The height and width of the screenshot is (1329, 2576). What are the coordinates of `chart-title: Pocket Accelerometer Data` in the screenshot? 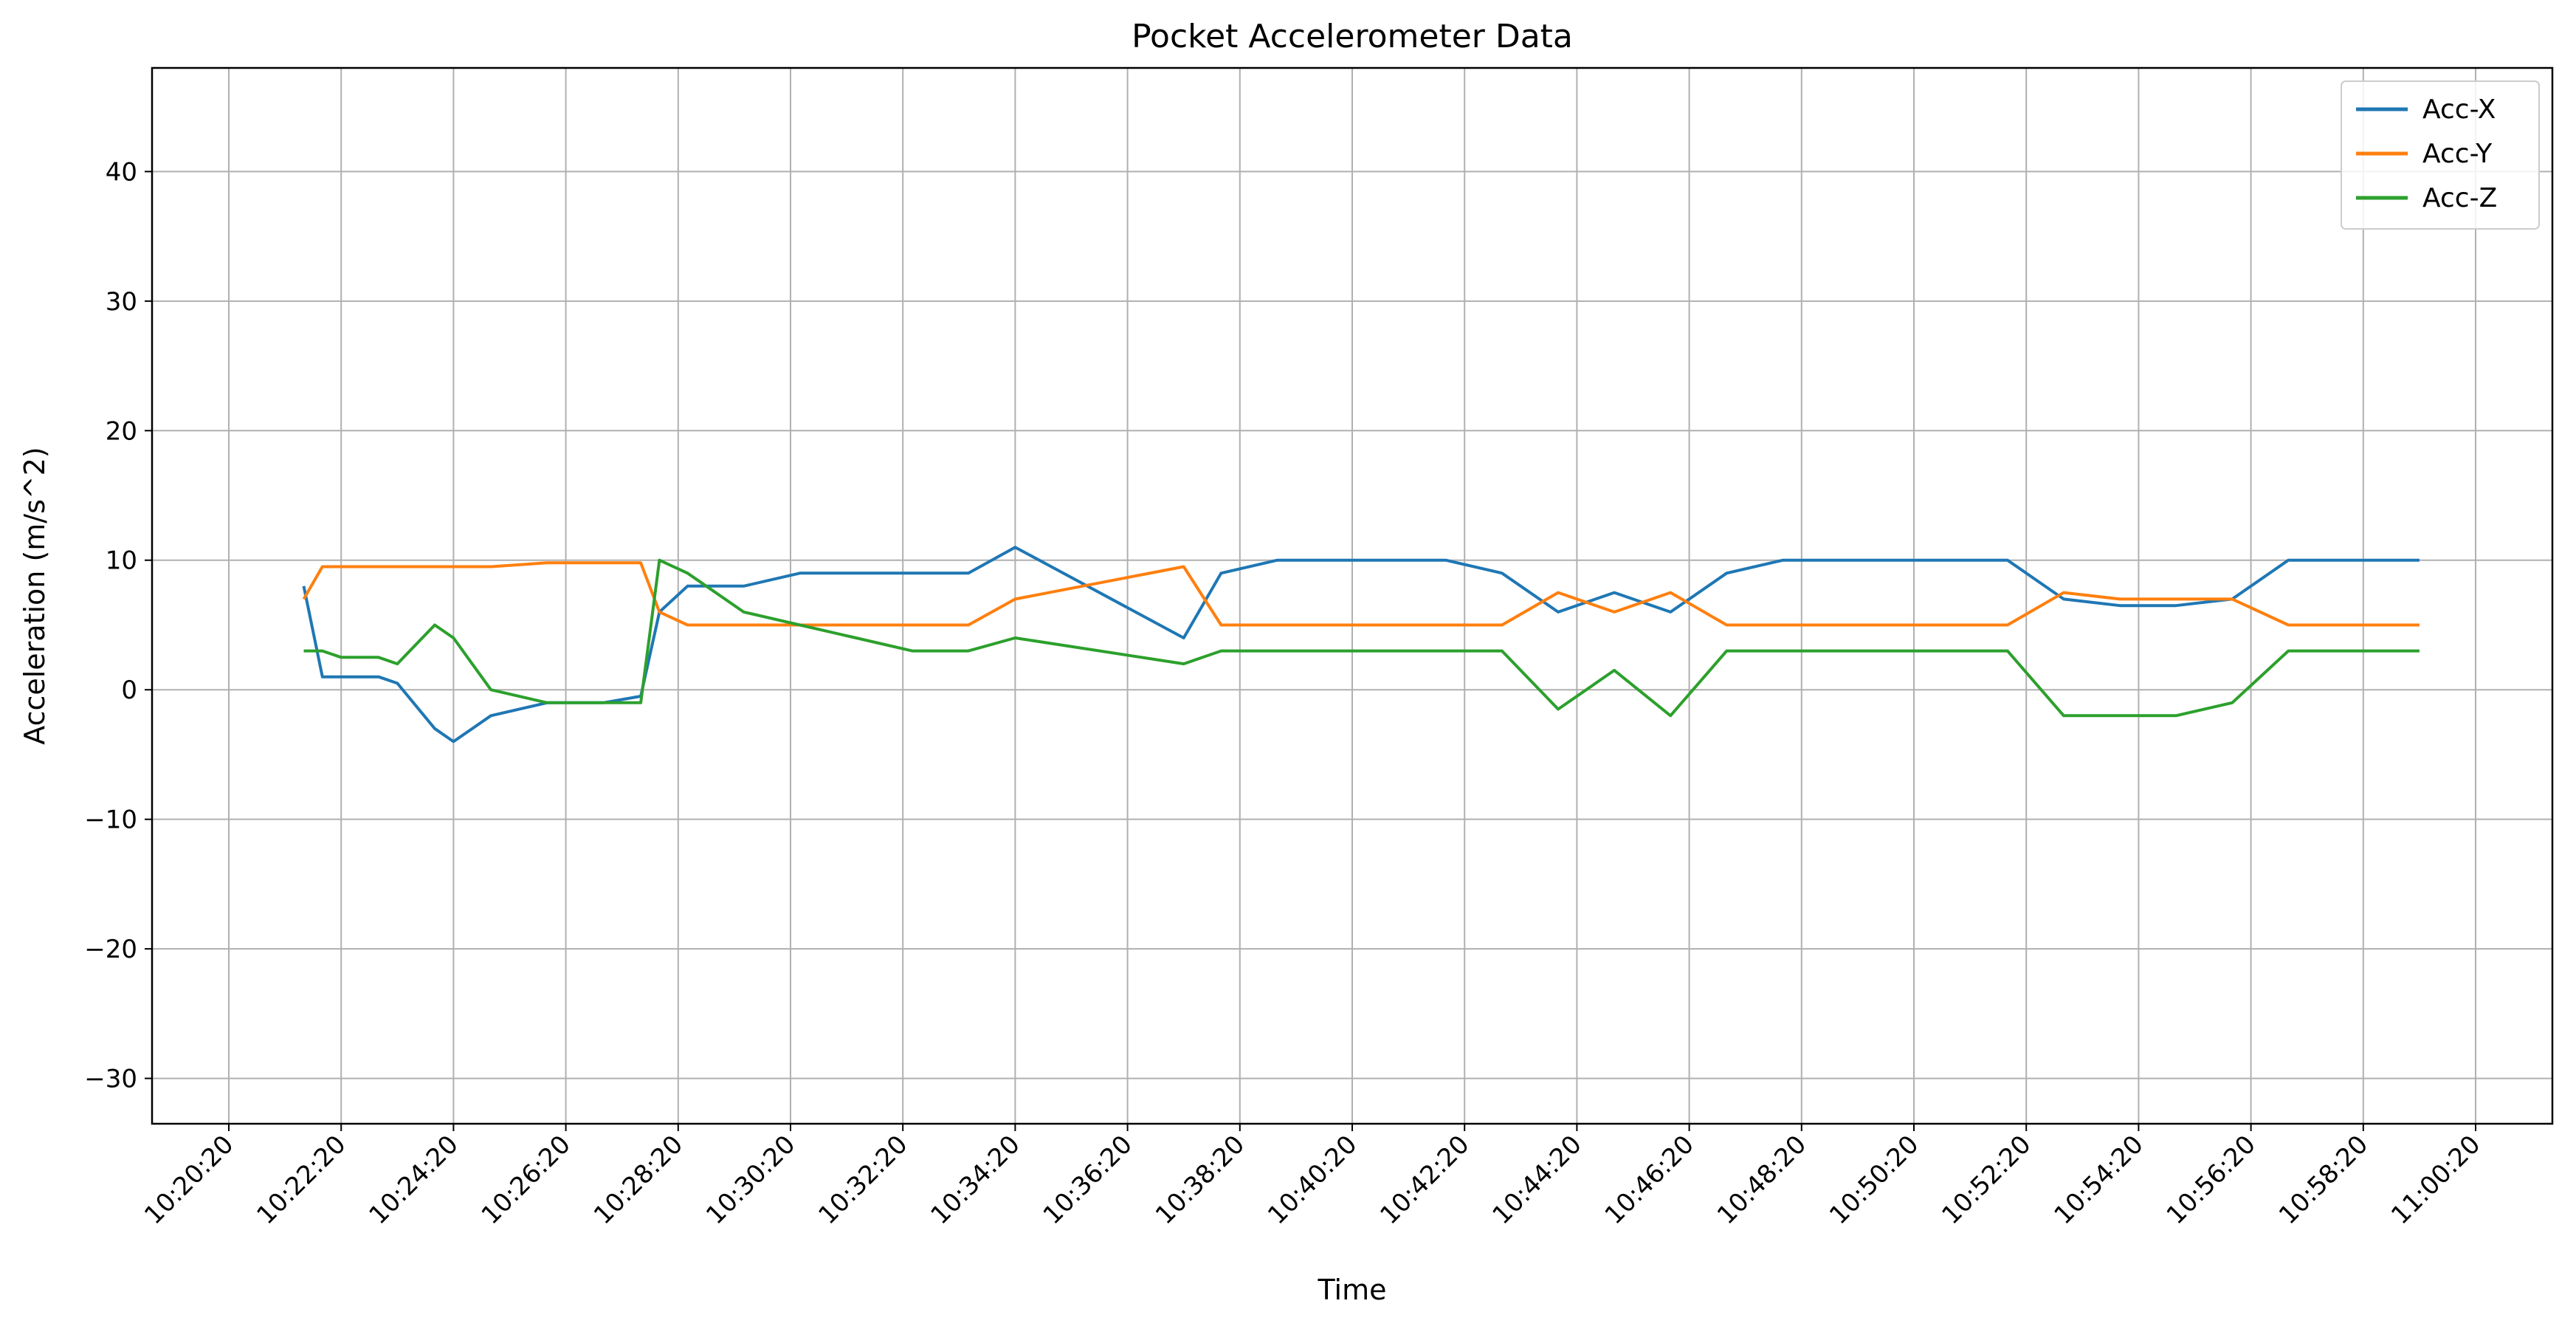 It's located at (1353, 36).